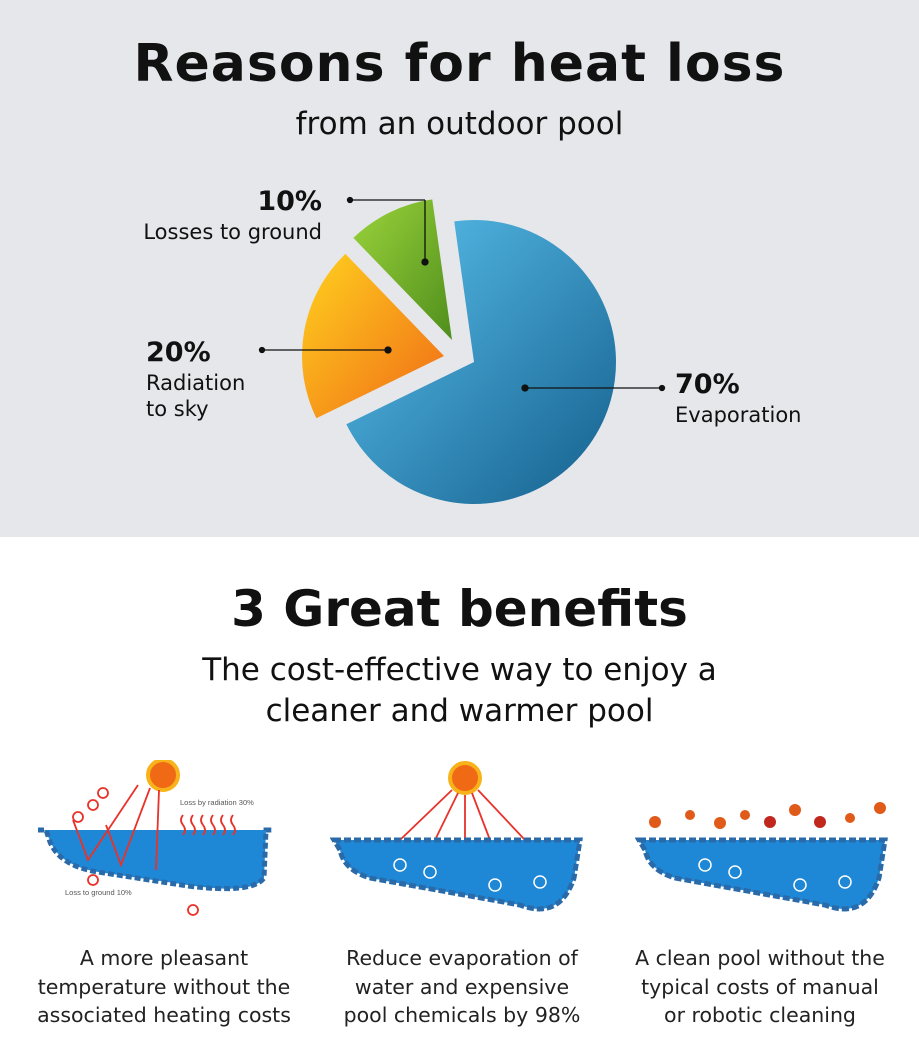 Image resolution: width=919 pixels, height=1050 pixels. Describe the element at coordinates (98, 892) in the screenshot. I see `ground-loss-text: Loss to ground 10%` at that location.